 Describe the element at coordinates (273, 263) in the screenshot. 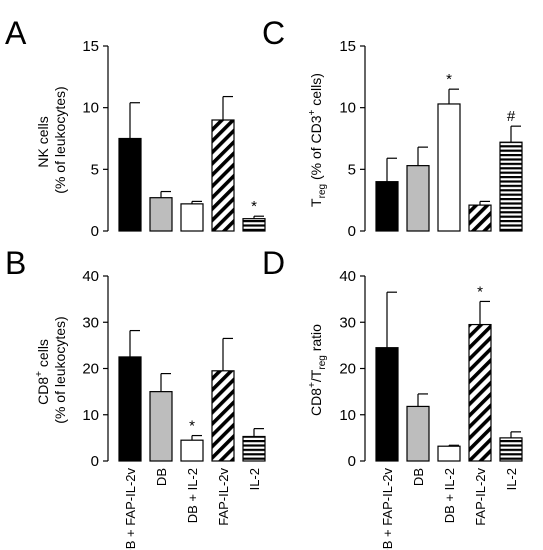

I see `panel-letter-d: D` at that location.